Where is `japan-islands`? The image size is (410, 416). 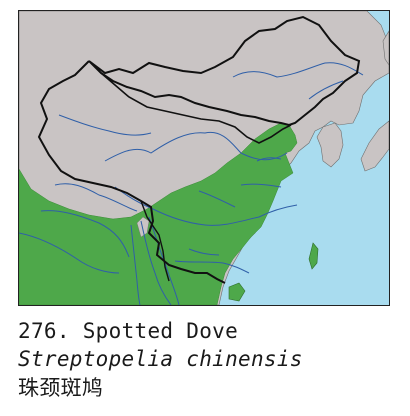 japan-islands is located at coordinates (374, 146).